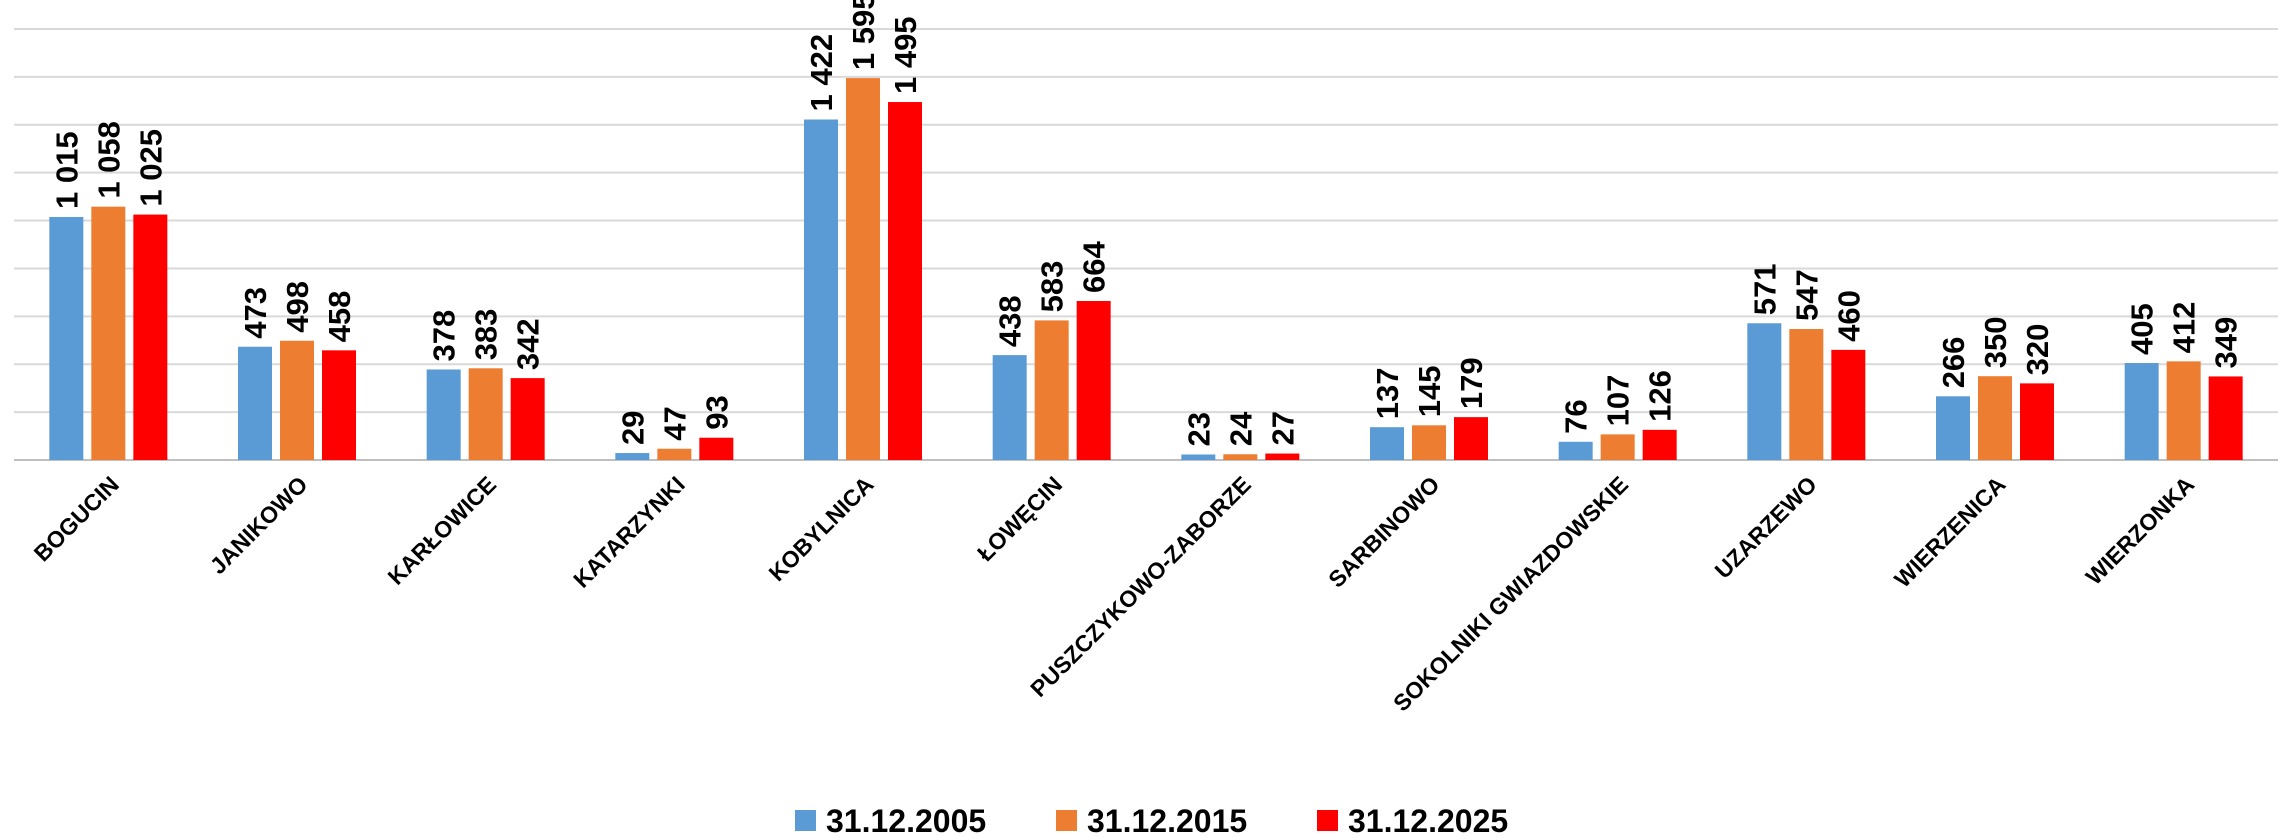 The image size is (2278, 838). I want to click on value-label: 24, so click(1240, 428).